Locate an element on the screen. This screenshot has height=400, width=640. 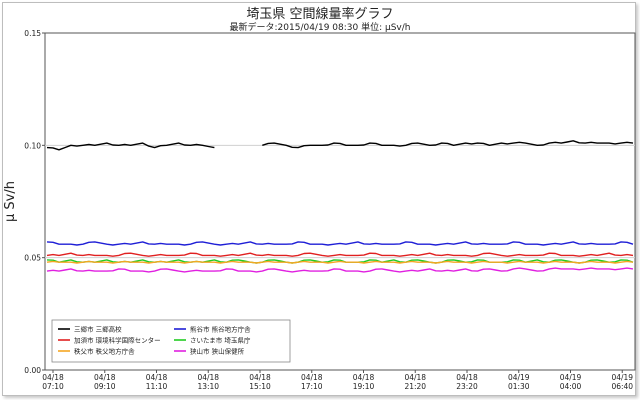
x-tick-time: 04:00 is located at coordinates (571, 386).